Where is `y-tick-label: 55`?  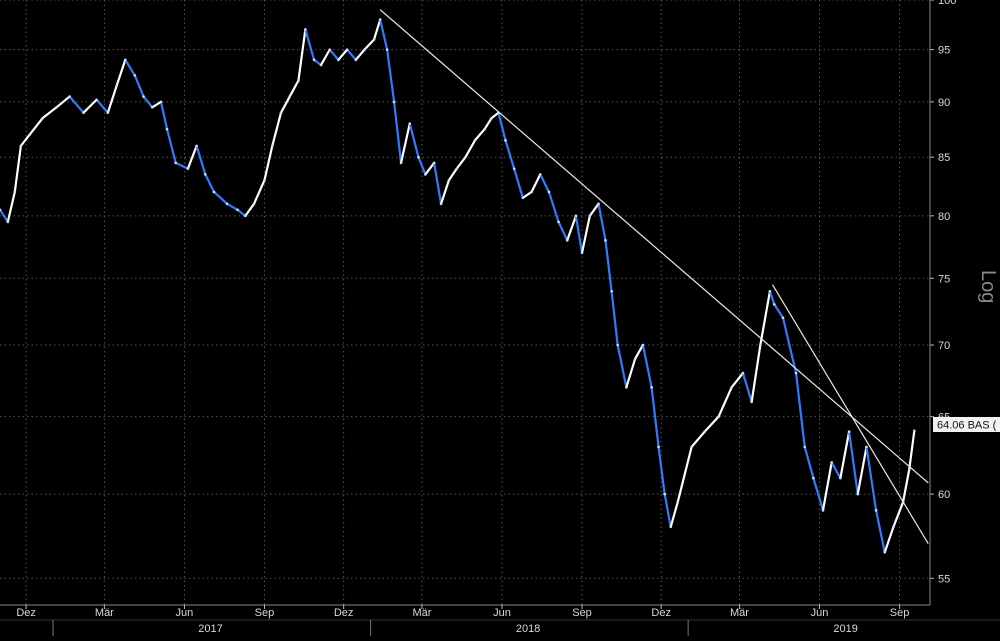 y-tick-label: 55 is located at coordinates (944, 579).